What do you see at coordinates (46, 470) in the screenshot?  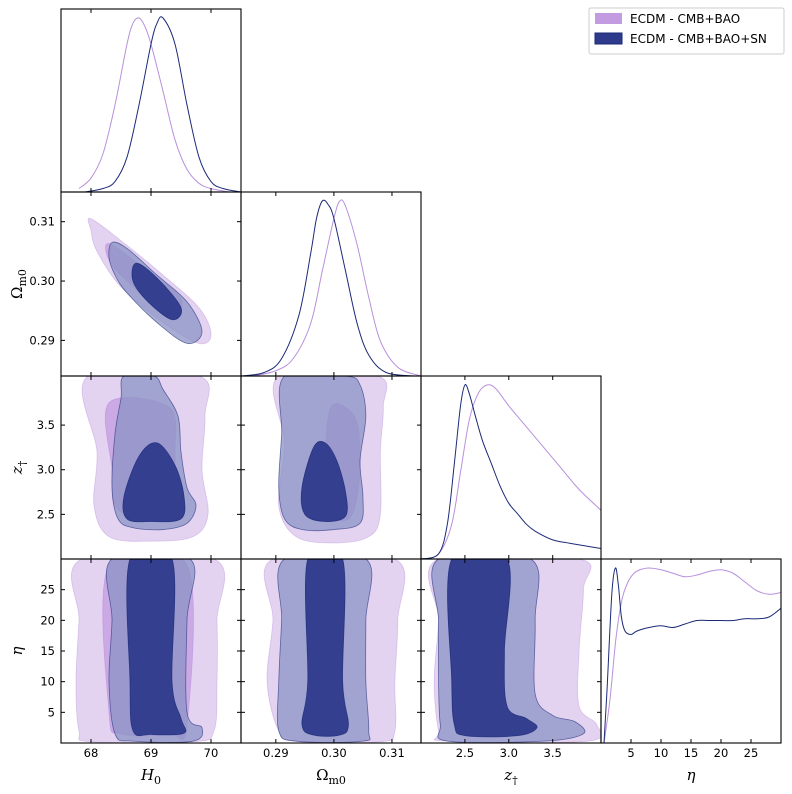 I see `y-tick-label-zt: 3.0` at bounding box center [46, 470].